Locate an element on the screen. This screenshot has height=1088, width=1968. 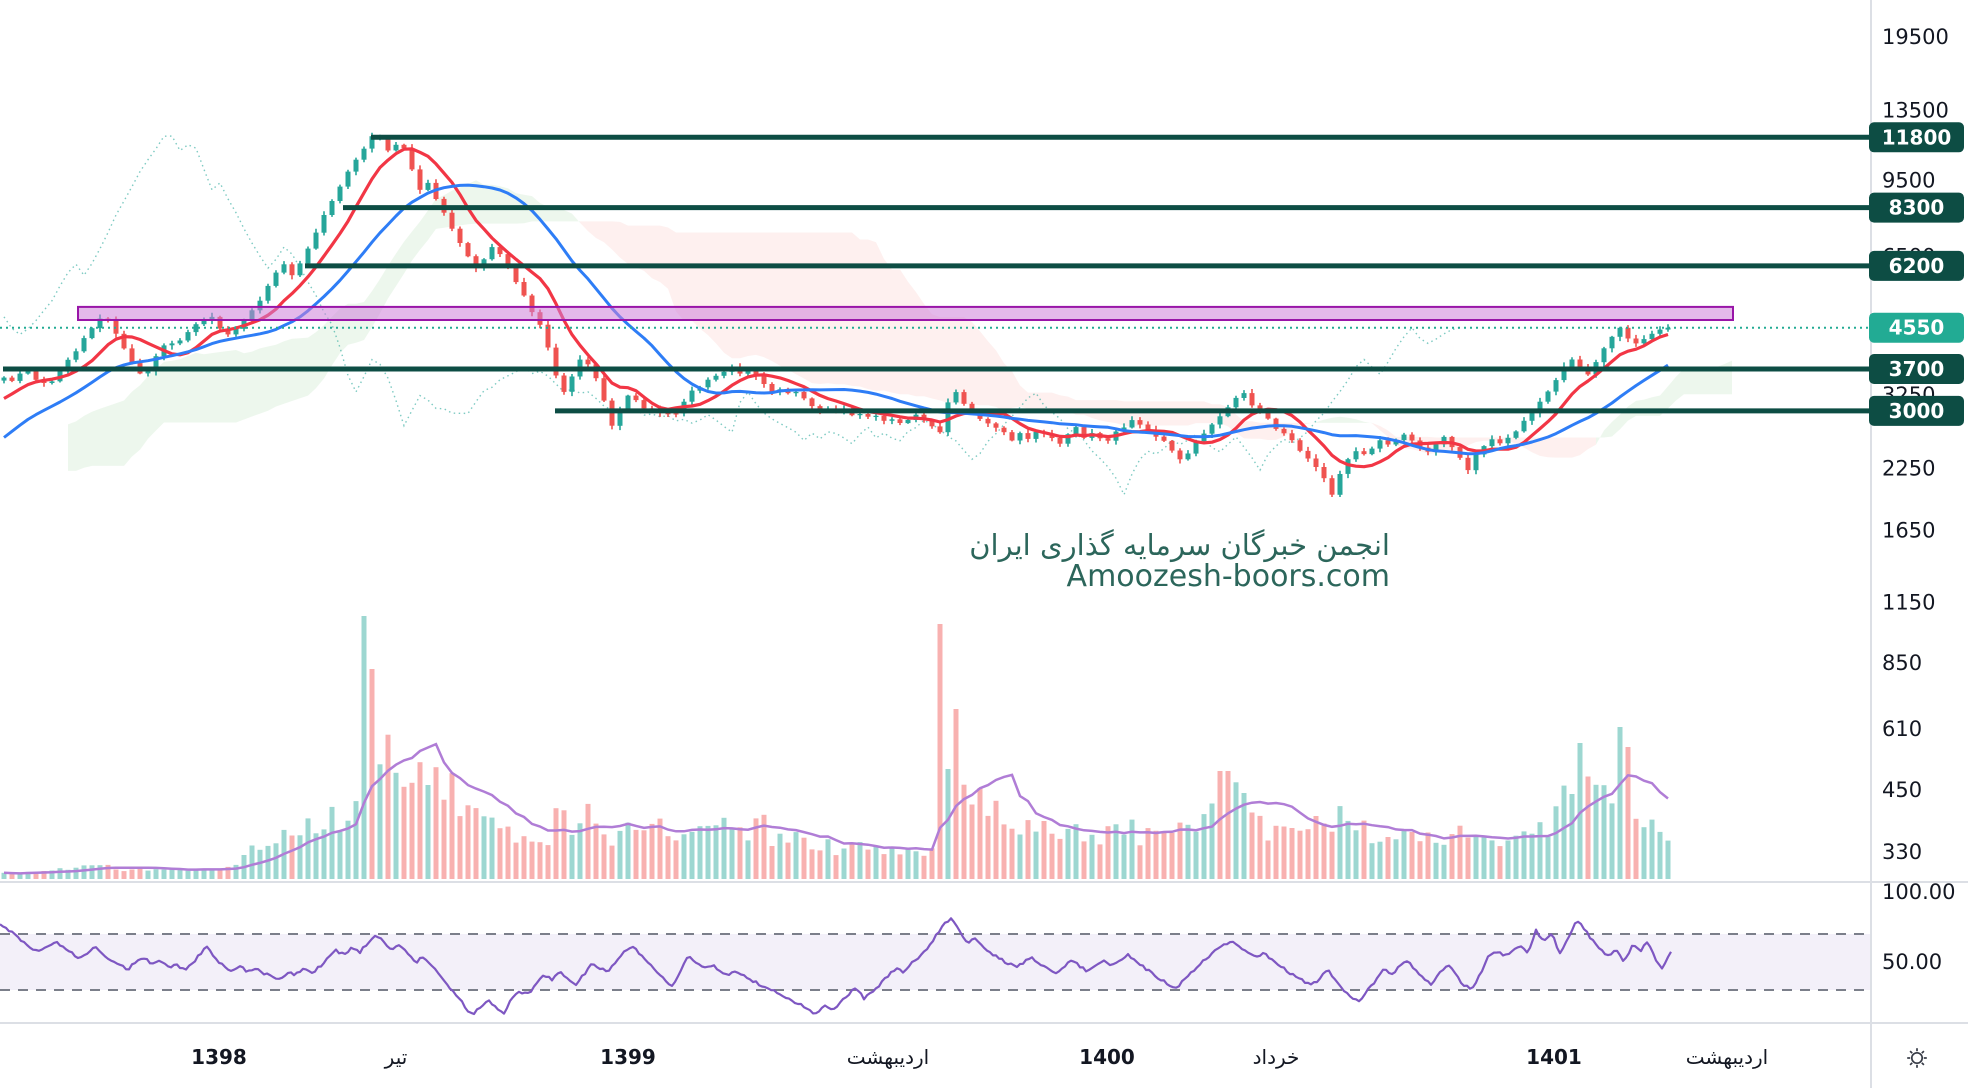
svg-text: 8300 is located at coordinates (1917, 208).